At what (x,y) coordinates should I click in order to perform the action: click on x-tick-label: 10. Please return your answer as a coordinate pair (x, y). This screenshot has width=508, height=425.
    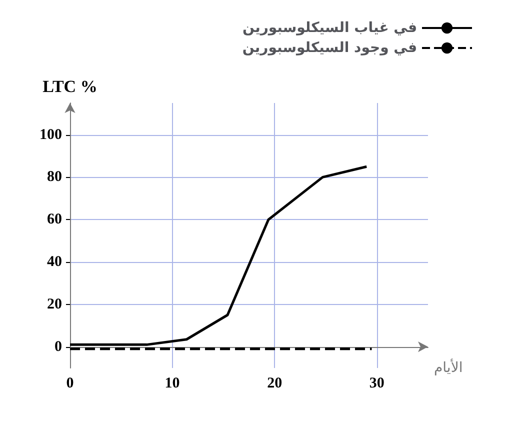
    Looking at the image, I should click on (172, 384).